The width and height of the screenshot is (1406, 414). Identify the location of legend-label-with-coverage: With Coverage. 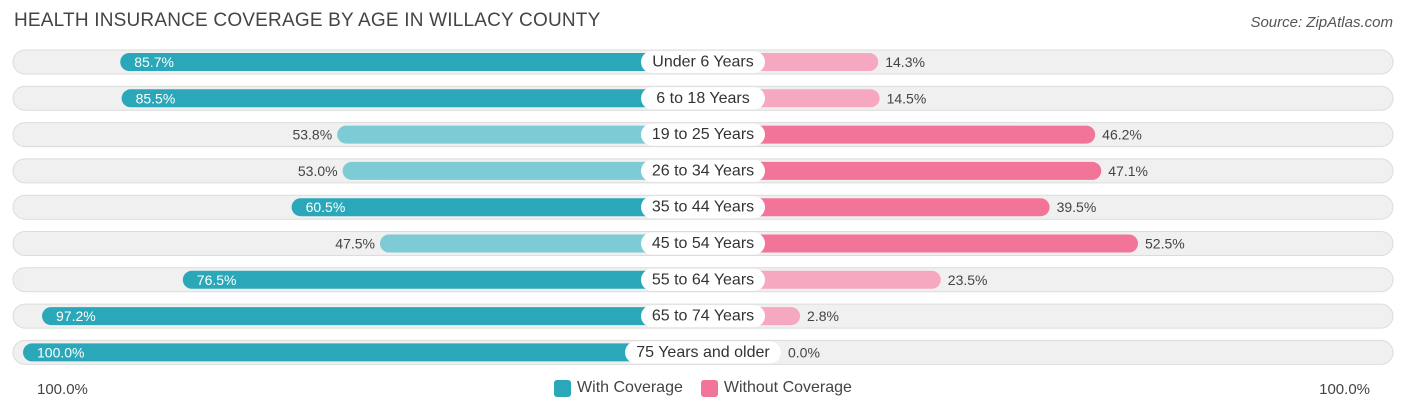
(630, 387).